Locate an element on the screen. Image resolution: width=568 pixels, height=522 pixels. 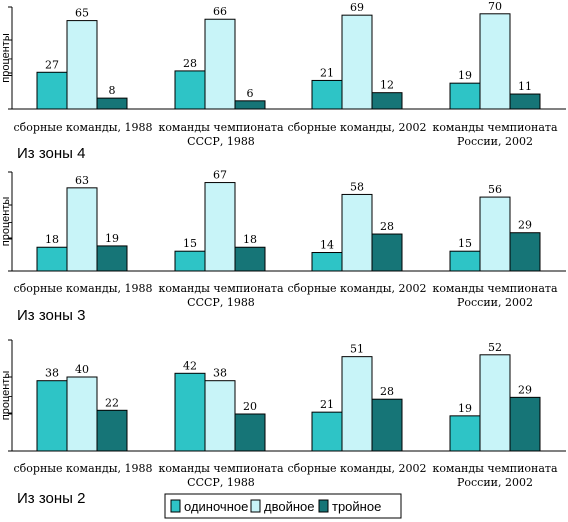
legend-label: одиночное is located at coordinates (216, 506).